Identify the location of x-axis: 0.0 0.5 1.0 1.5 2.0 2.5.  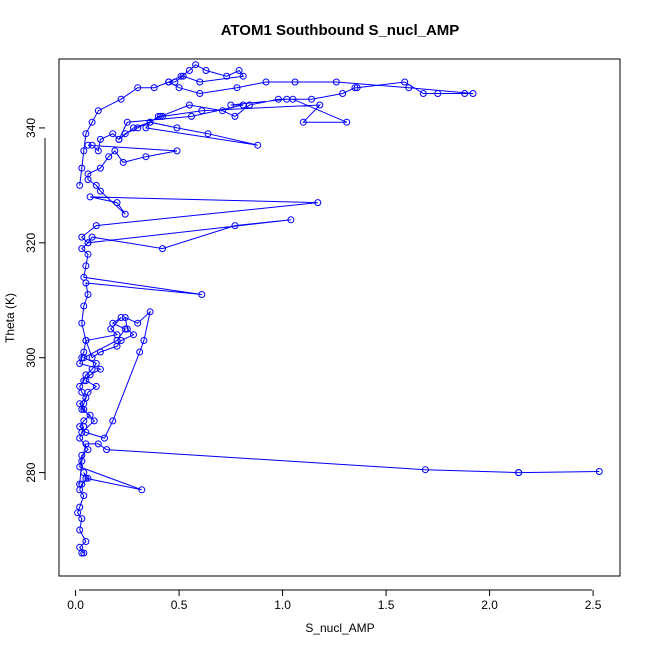
(334, 600).